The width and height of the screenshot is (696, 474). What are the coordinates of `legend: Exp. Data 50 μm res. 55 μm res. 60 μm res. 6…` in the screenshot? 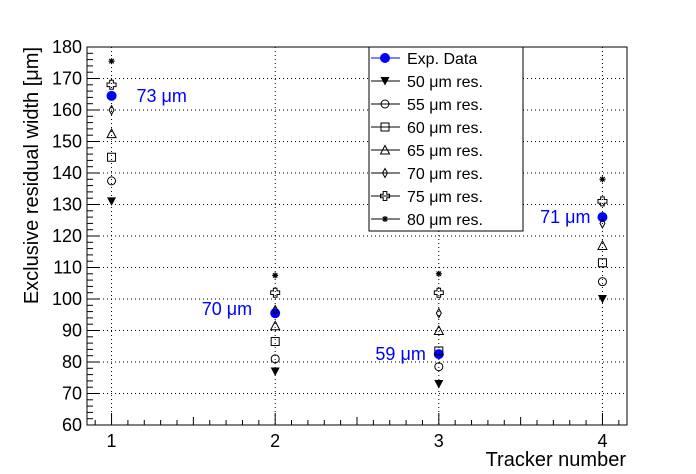 It's located at (446, 139).